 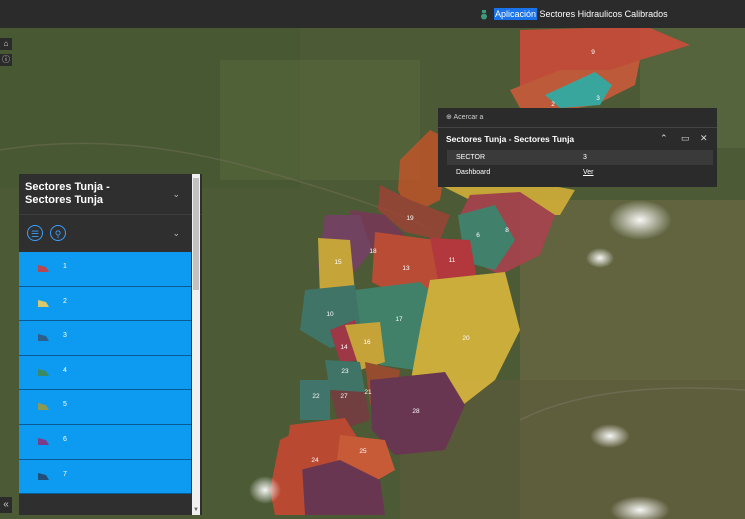 What do you see at coordinates (593, 52) in the screenshot?
I see `sector-label: 9` at bounding box center [593, 52].